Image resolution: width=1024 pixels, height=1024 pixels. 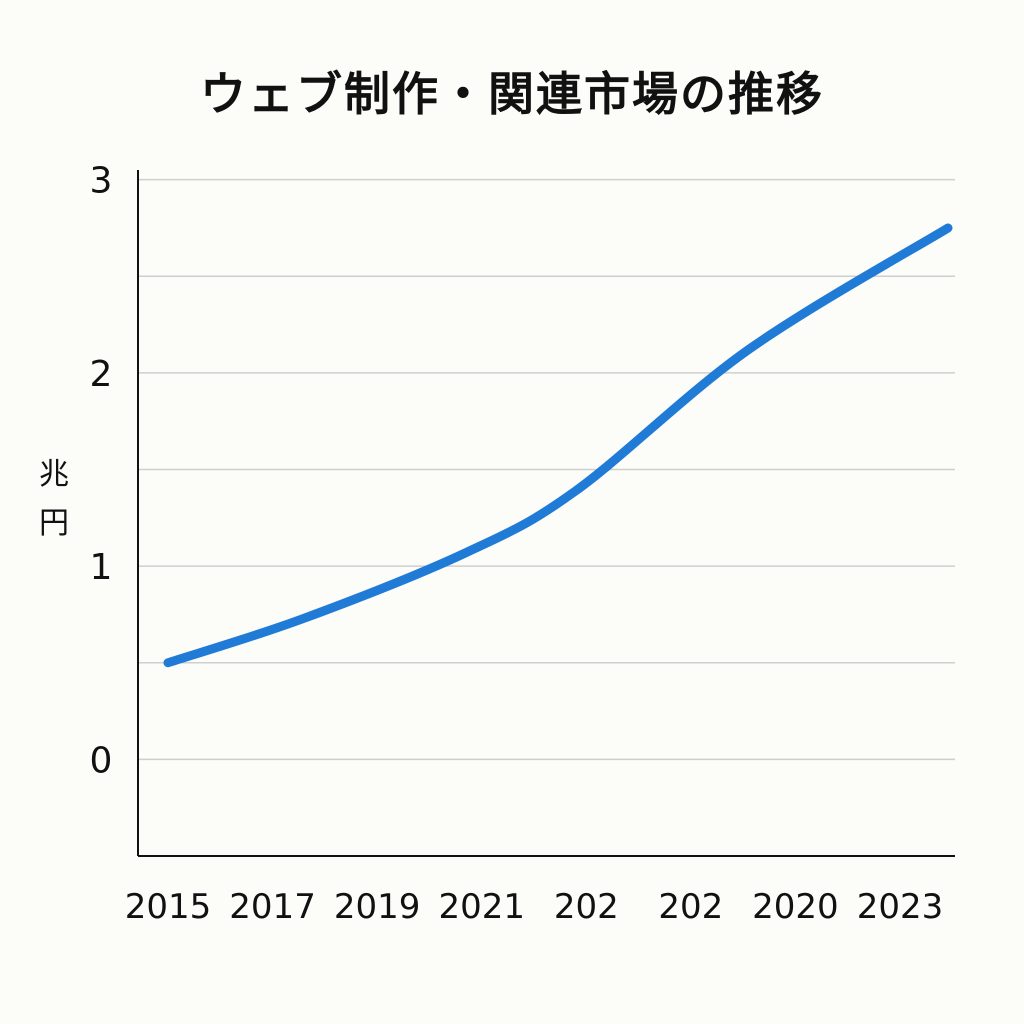 What do you see at coordinates (168, 907) in the screenshot?
I see `x-tick-label: 2015` at bounding box center [168, 907].